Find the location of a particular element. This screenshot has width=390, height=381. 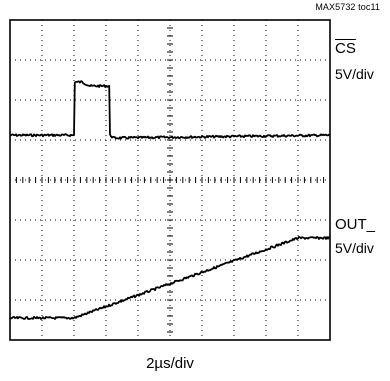

time-scale-label: 2µs/div is located at coordinates (170, 363).